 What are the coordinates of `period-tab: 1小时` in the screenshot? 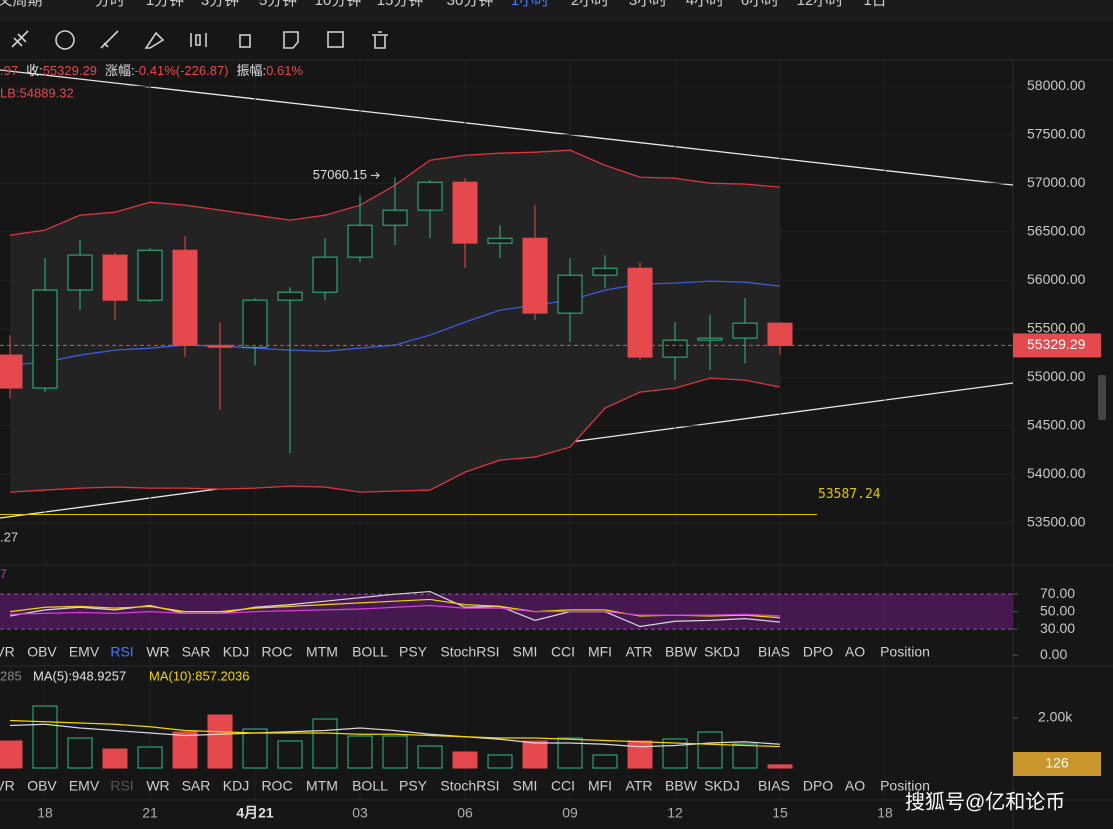 It's located at (530, 4).